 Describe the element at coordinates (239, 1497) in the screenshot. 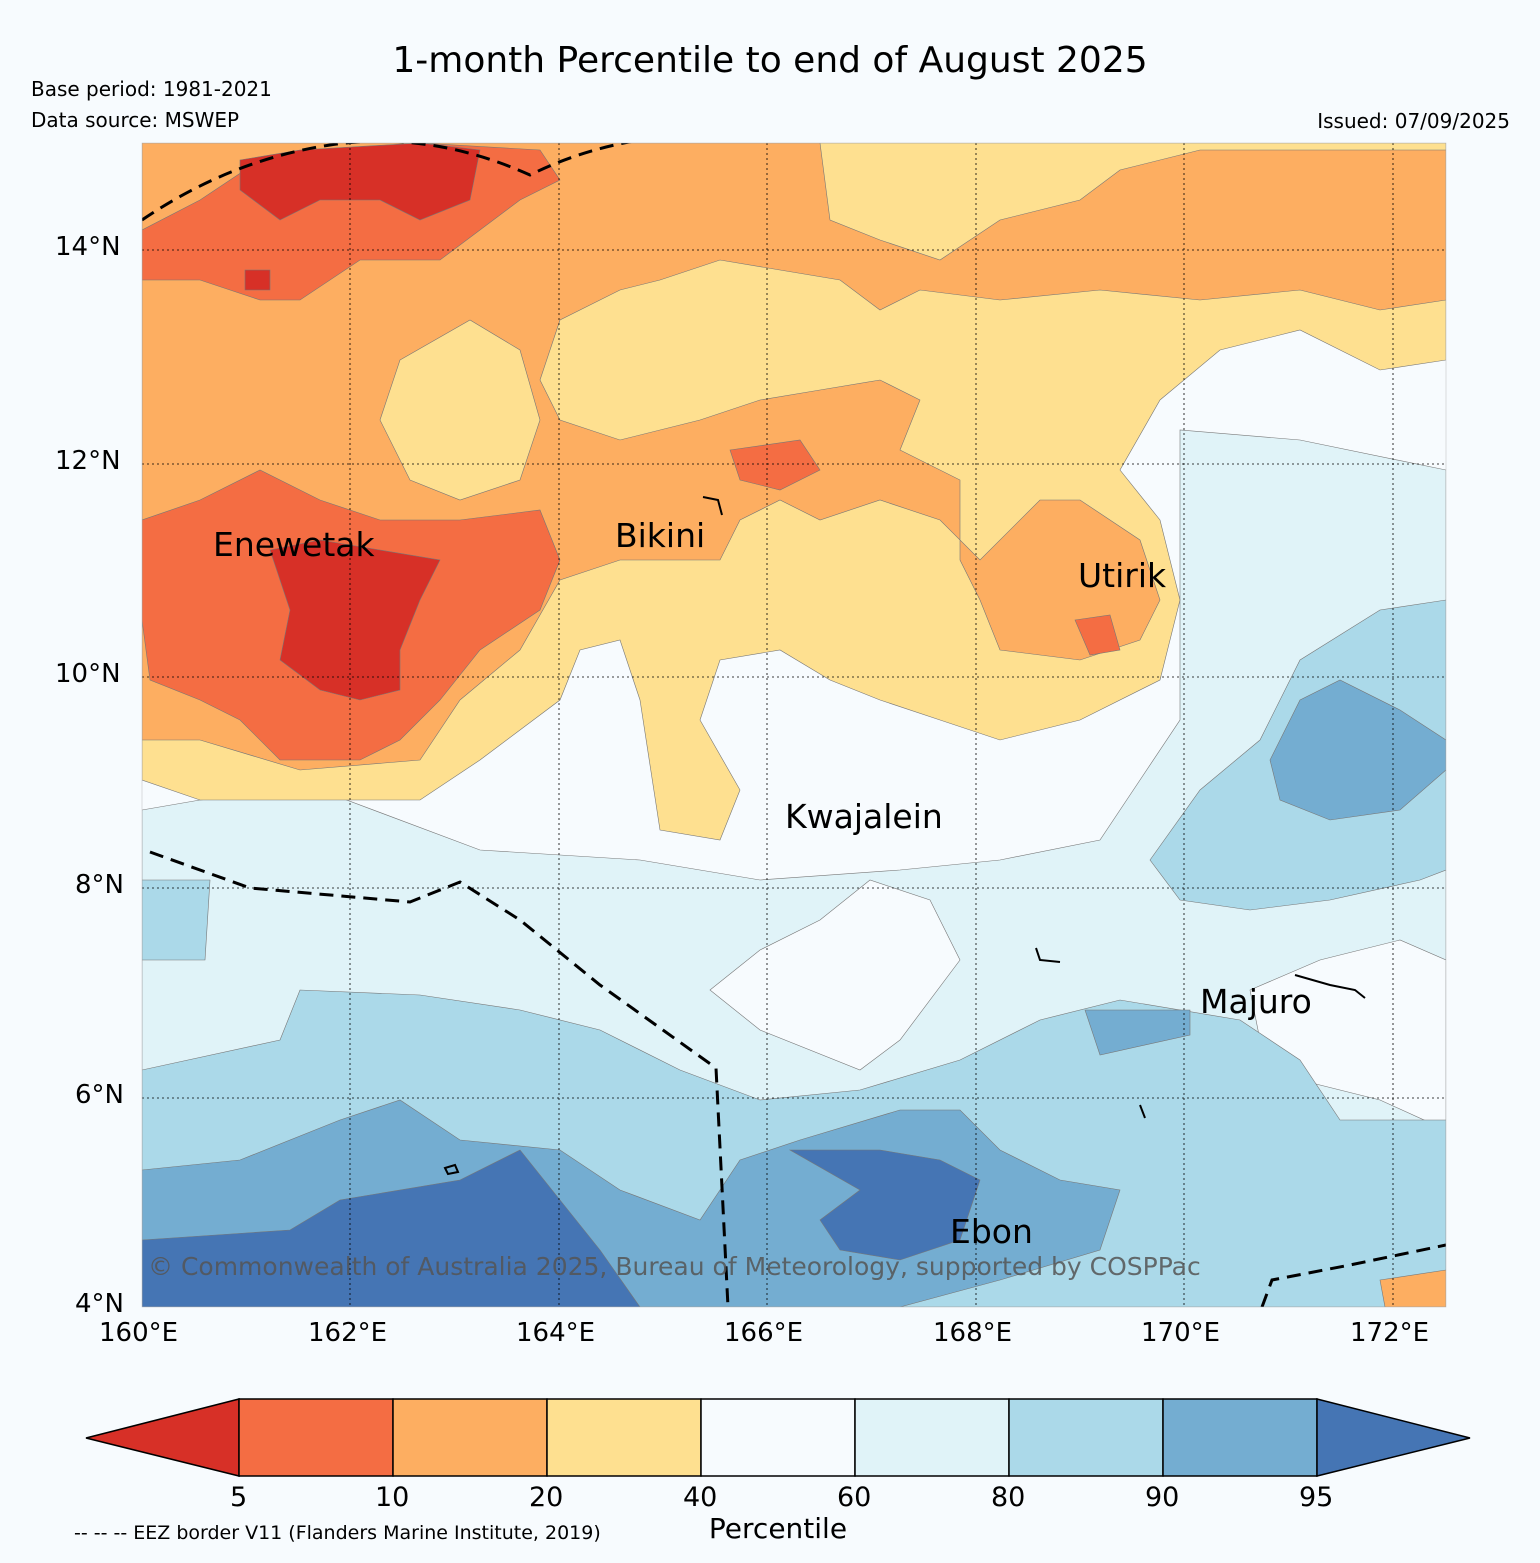

I see `colorbar-tick-5: 5` at that location.